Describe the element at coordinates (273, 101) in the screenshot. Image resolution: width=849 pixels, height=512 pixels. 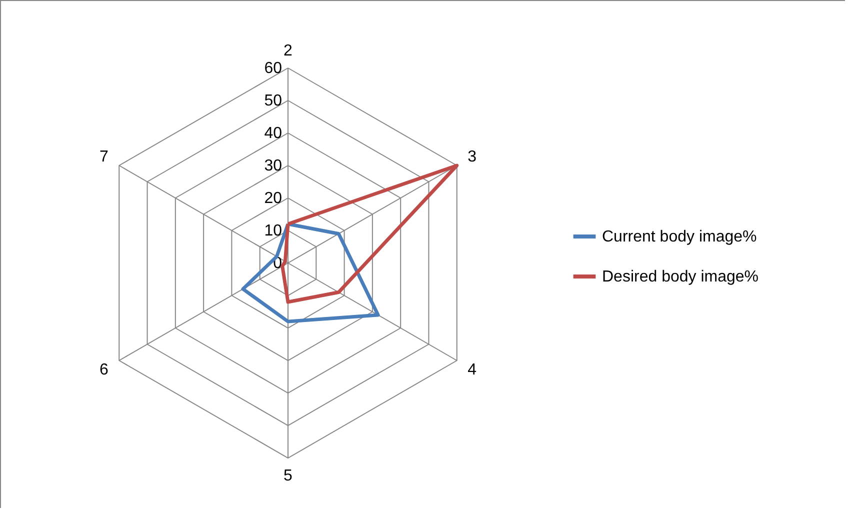
I see `y-tick-label: 50` at that location.